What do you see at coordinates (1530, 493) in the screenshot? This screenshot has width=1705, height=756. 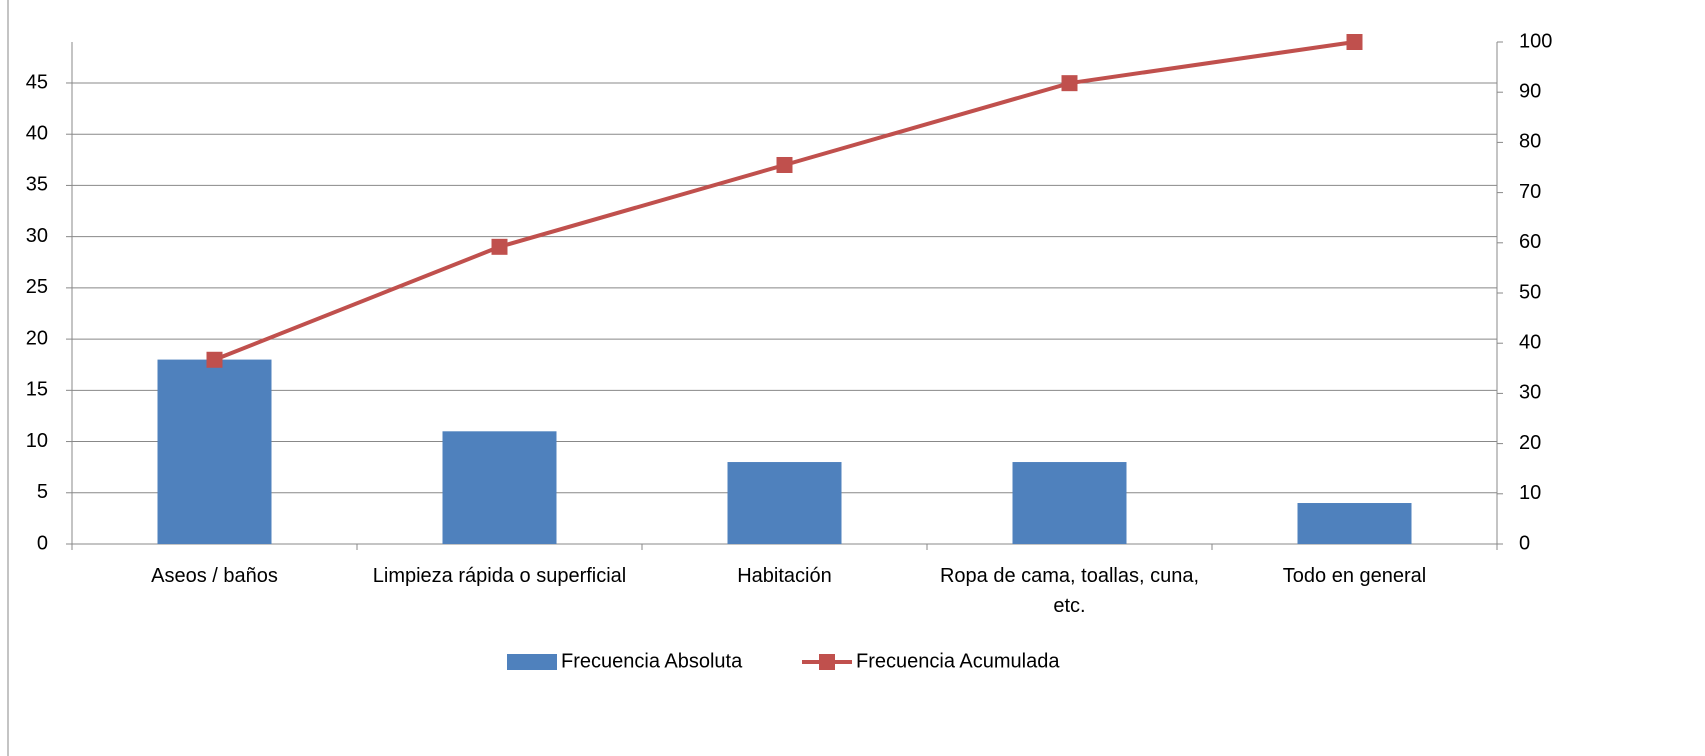 I see `y2-tick-label: 10` at bounding box center [1530, 493].